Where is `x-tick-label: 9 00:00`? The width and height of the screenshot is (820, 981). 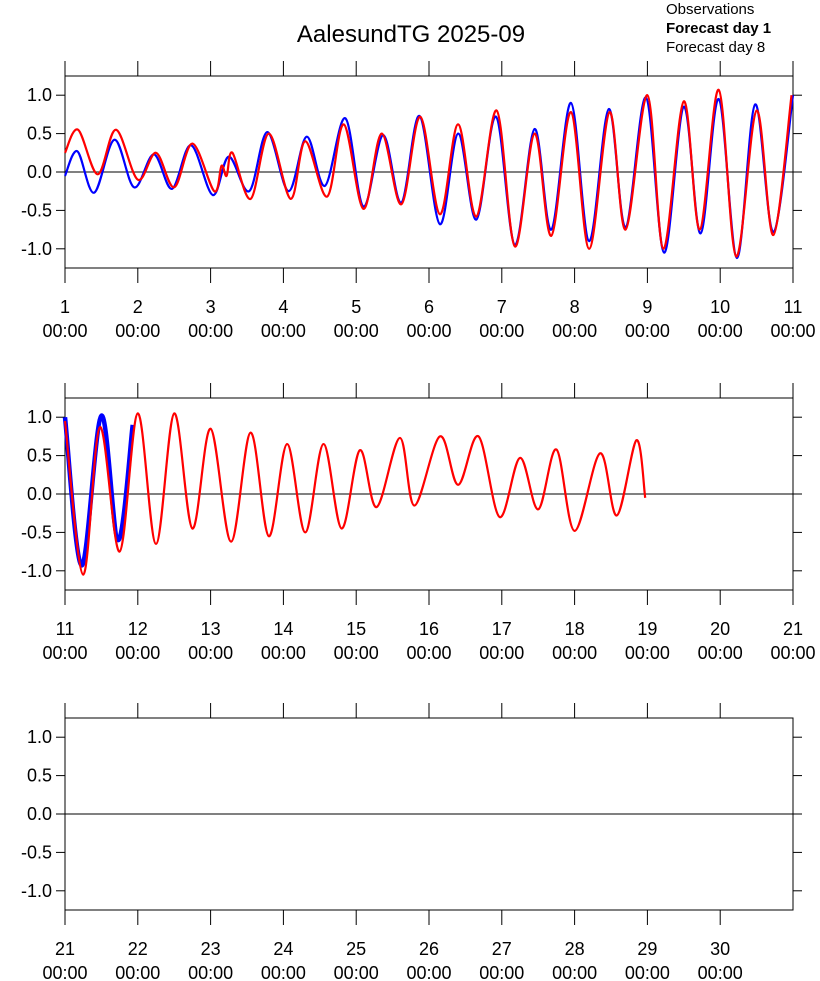
x-tick-label: 9 00:00 is located at coordinates (647, 319).